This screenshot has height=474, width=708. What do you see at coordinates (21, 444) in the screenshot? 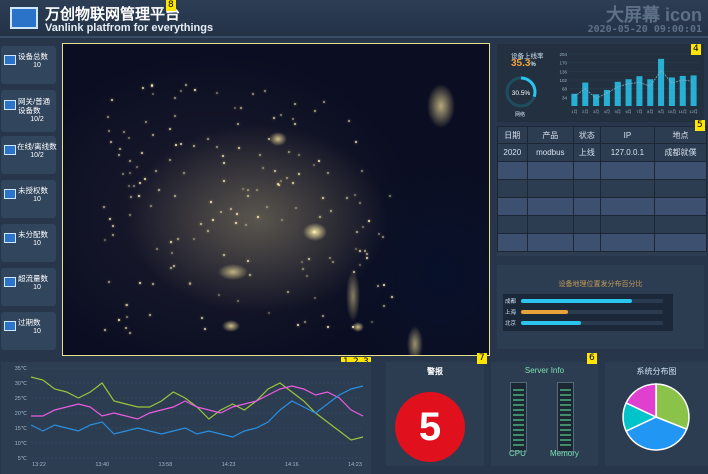
I see `y-tick-label: 10℃` at bounding box center [21, 444].